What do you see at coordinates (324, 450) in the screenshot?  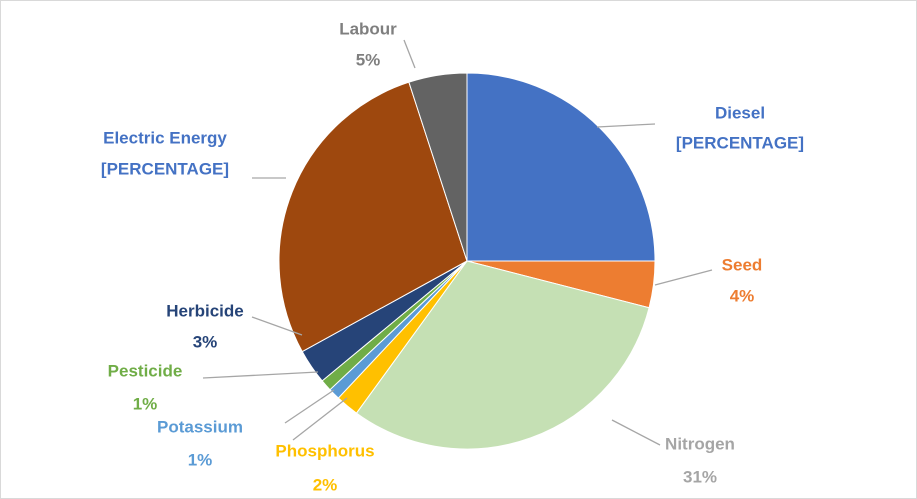 I see `slice-label: Phosphorus` at bounding box center [324, 450].